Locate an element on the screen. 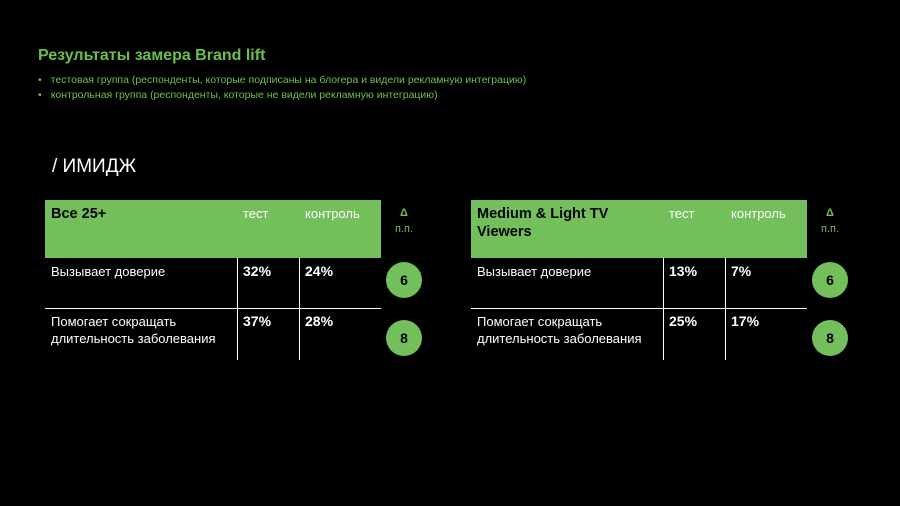  test-value: 25% is located at coordinates (683, 321).